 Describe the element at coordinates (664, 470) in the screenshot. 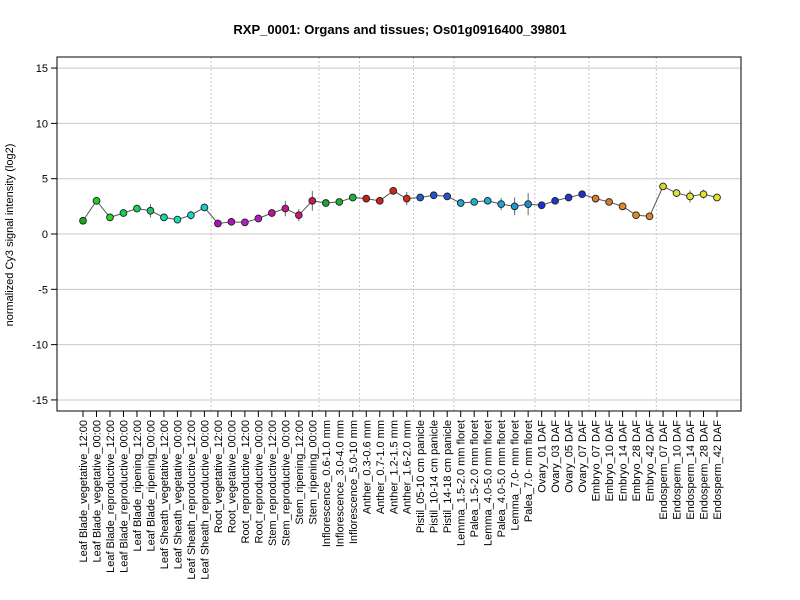

I see `x-tick-label: Endosperm_07 DAF` at that location.